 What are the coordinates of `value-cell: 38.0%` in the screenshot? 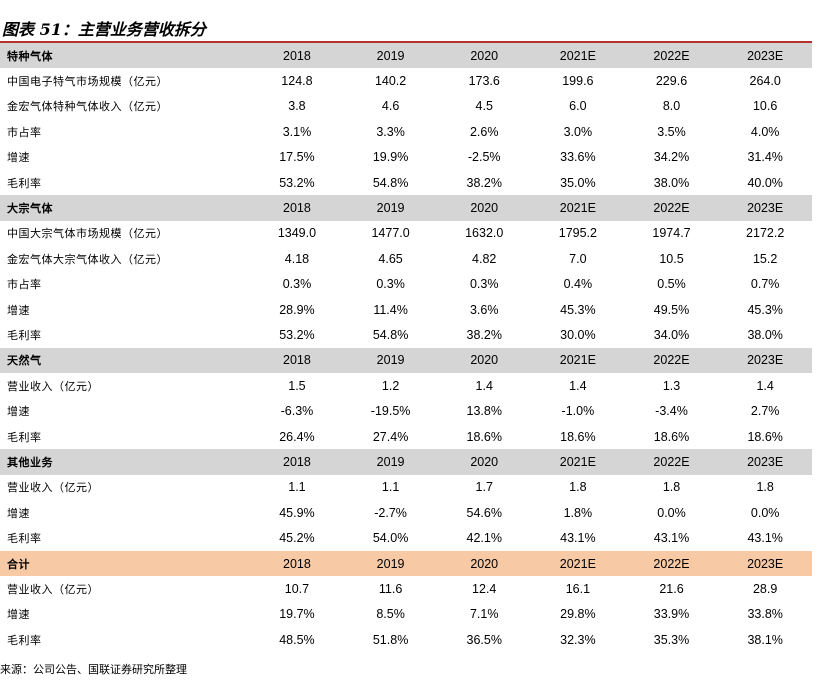 It's located at (671, 182).